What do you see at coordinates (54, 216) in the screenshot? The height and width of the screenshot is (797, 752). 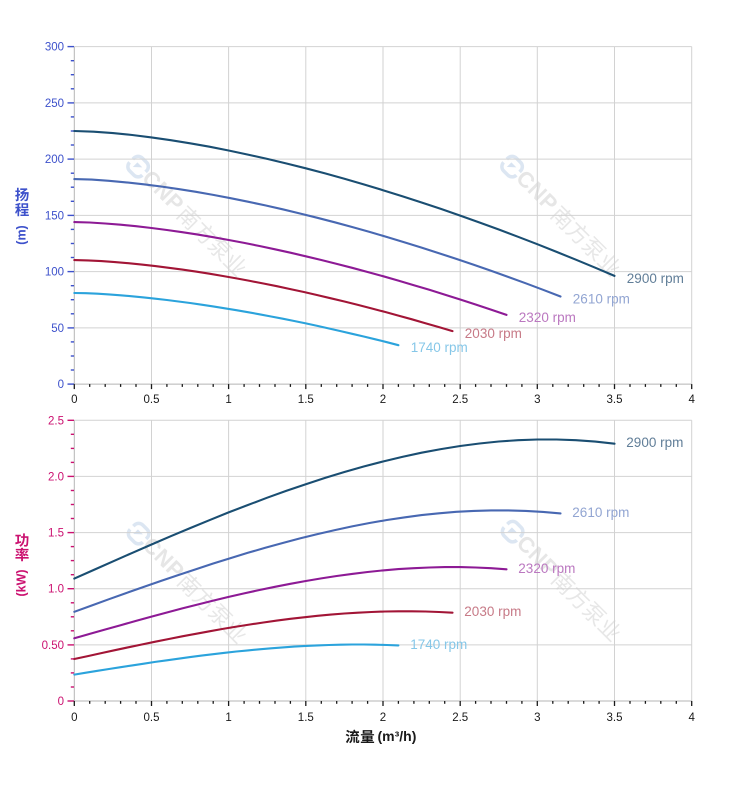 I see `svg-text: 150` at bounding box center [54, 216].